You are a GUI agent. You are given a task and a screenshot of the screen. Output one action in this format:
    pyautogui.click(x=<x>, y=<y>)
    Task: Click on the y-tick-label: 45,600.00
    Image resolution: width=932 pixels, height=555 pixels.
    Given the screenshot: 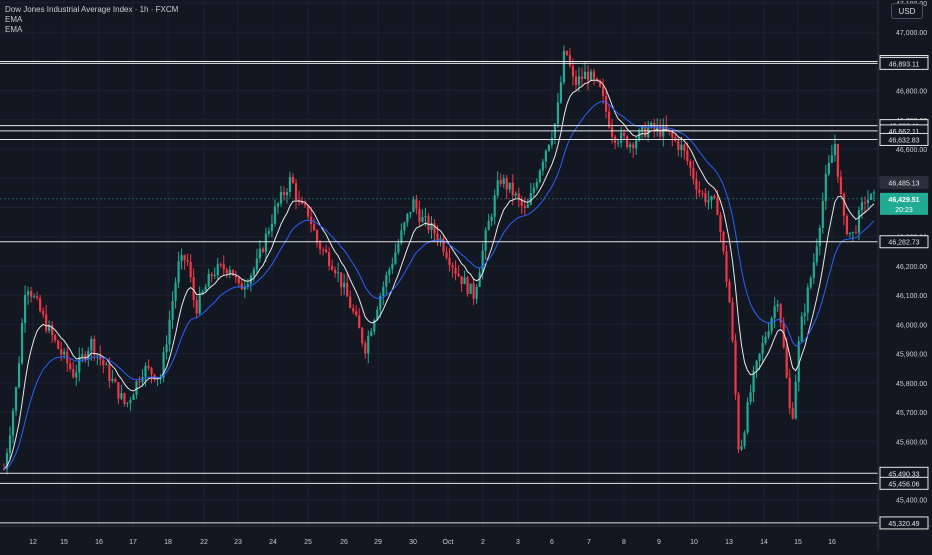 What is the action you would take?
    pyautogui.click(x=911, y=442)
    